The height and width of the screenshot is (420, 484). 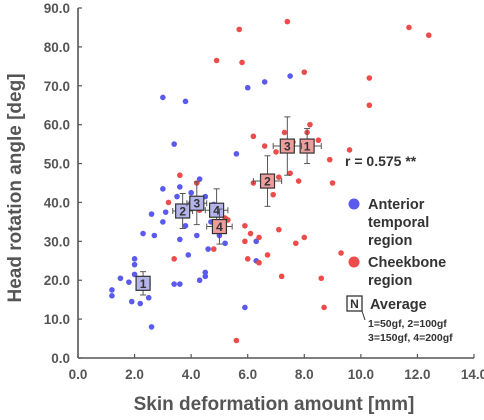 I want to click on x-tick-label: 4.0, so click(x=191, y=374).